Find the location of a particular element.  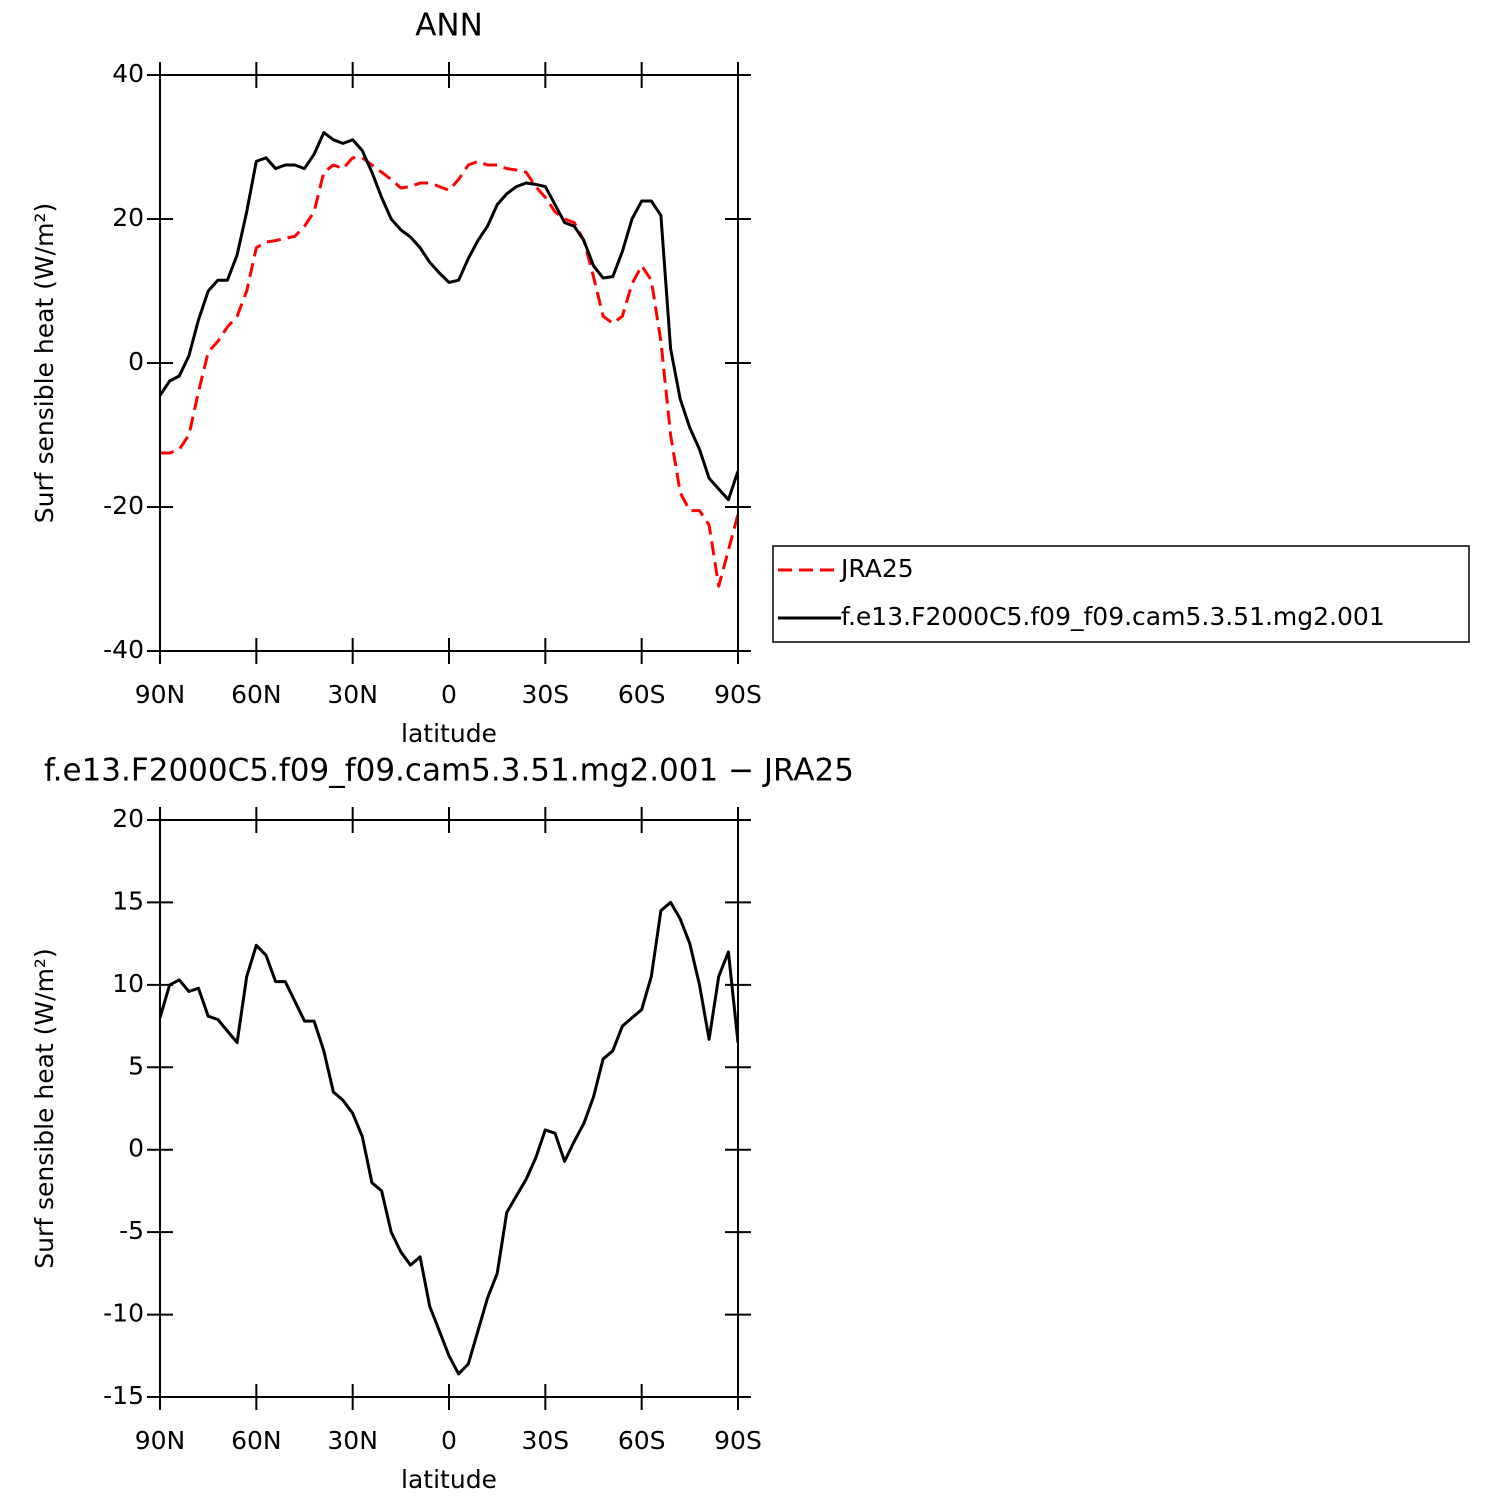

legend-box is located at coordinates (1121, 594).